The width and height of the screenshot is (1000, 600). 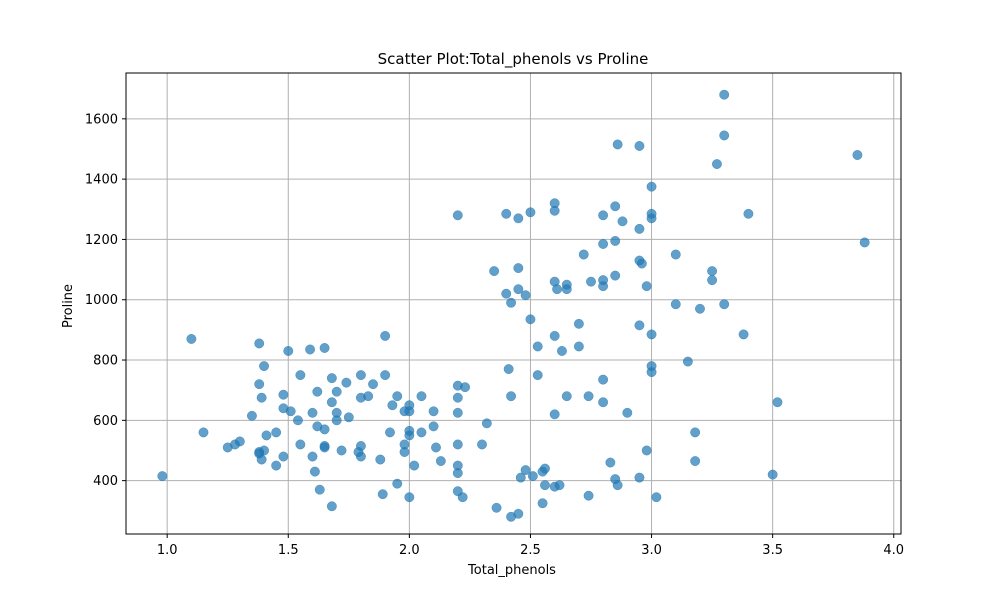 I want to click on x-tick-label: 3.0, so click(x=651, y=550).